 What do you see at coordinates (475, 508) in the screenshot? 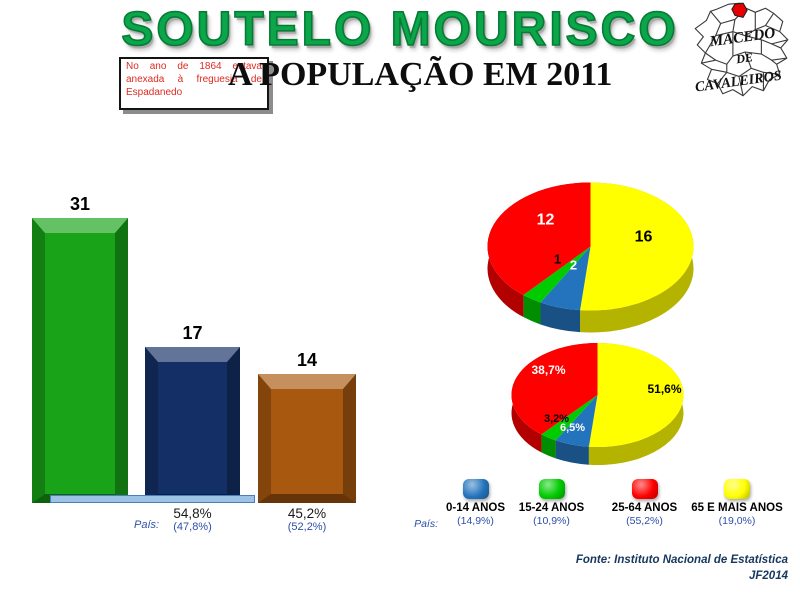
I see `legend-item-label: 0-14 ANOS` at bounding box center [475, 508].